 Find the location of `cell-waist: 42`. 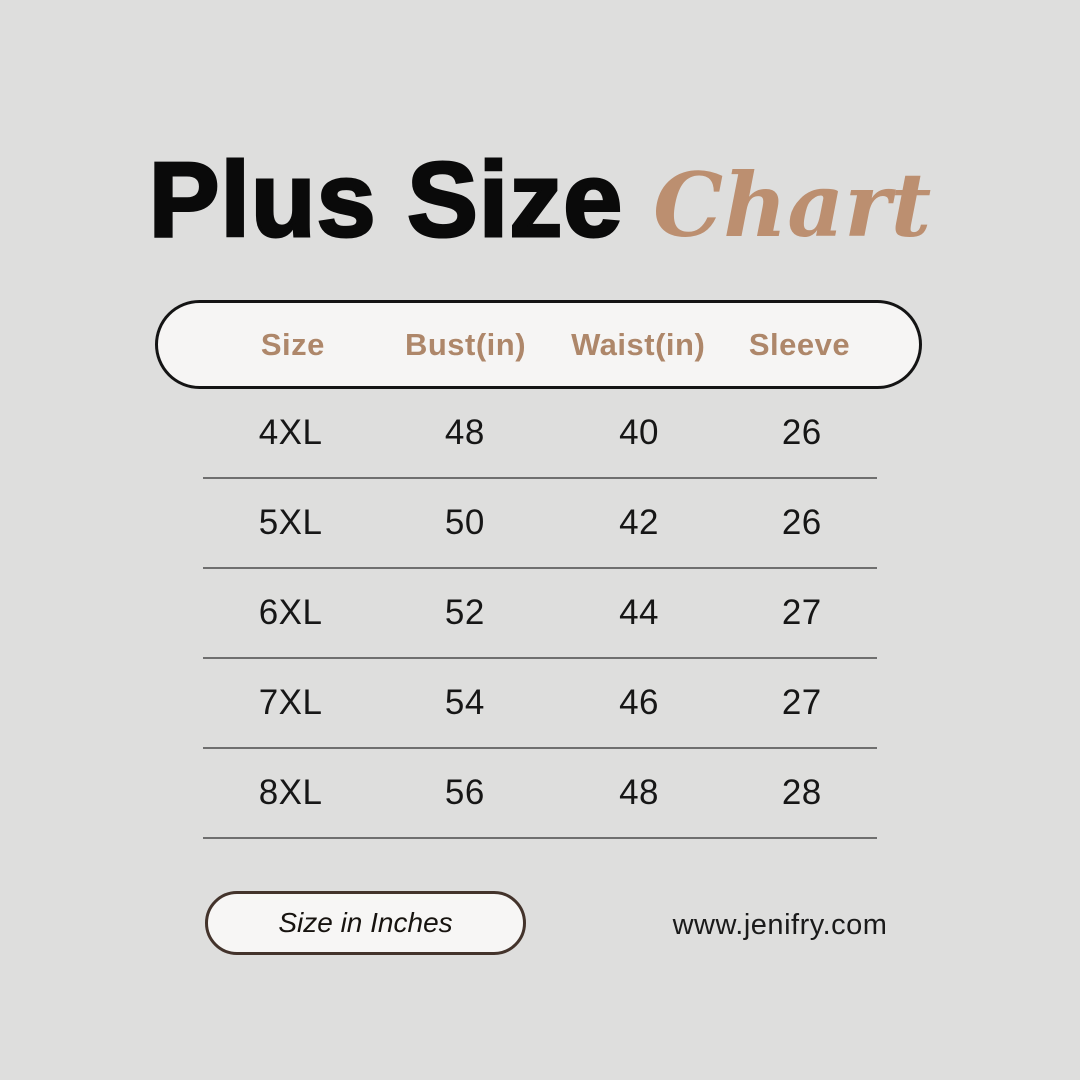

cell-waist: 42 is located at coordinates (639, 522).